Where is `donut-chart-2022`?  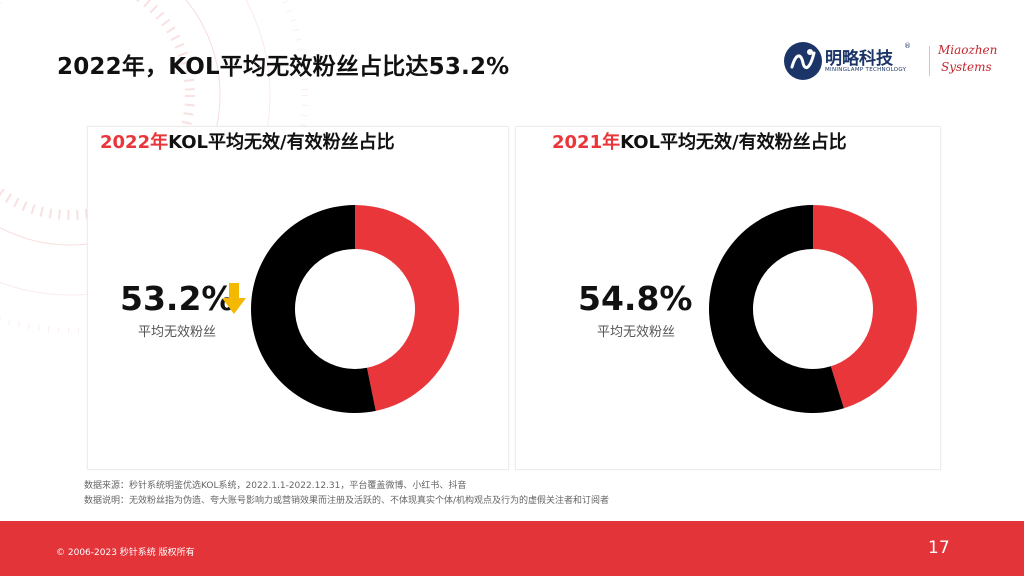
donut-chart-2022 is located at coordinates (354, 309).